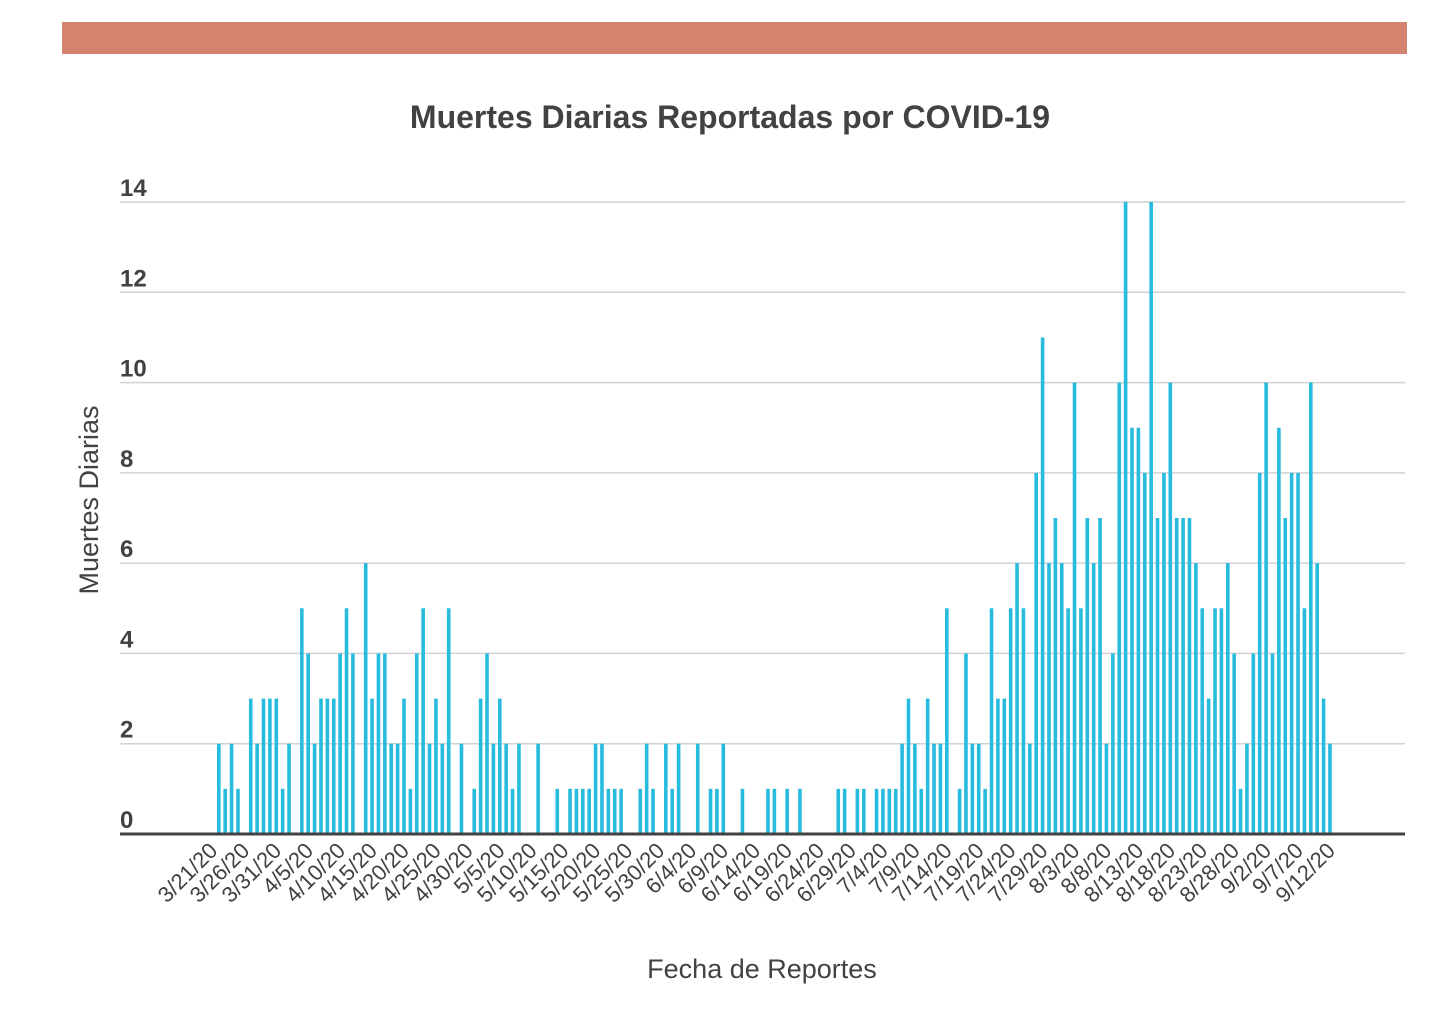 The height and width of the screenshot is (1028, 1456). Describe the element at coordinates (126, 459) in the screenshot. I see `y-tick-label: 8` at that location.